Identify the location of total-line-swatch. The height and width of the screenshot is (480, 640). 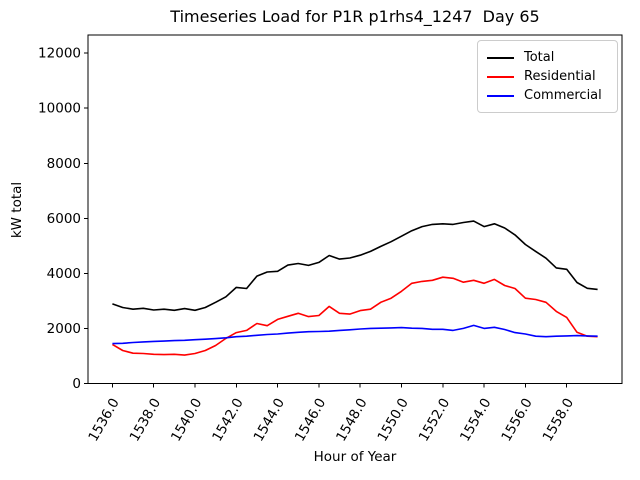
(500, 57).